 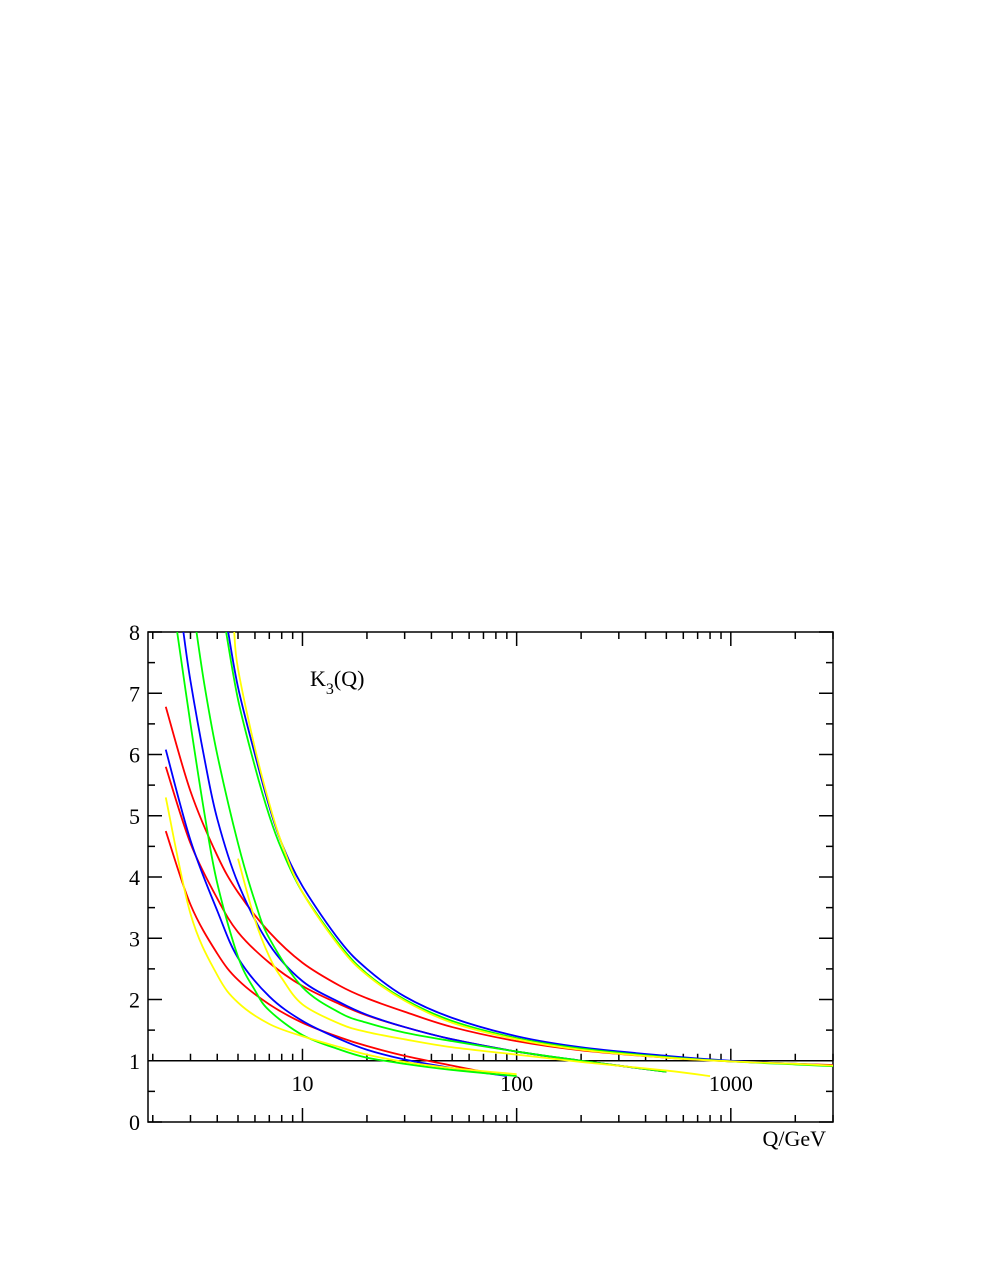 I want to click on x-tick-label: 10, so click(x=302, y=1083).